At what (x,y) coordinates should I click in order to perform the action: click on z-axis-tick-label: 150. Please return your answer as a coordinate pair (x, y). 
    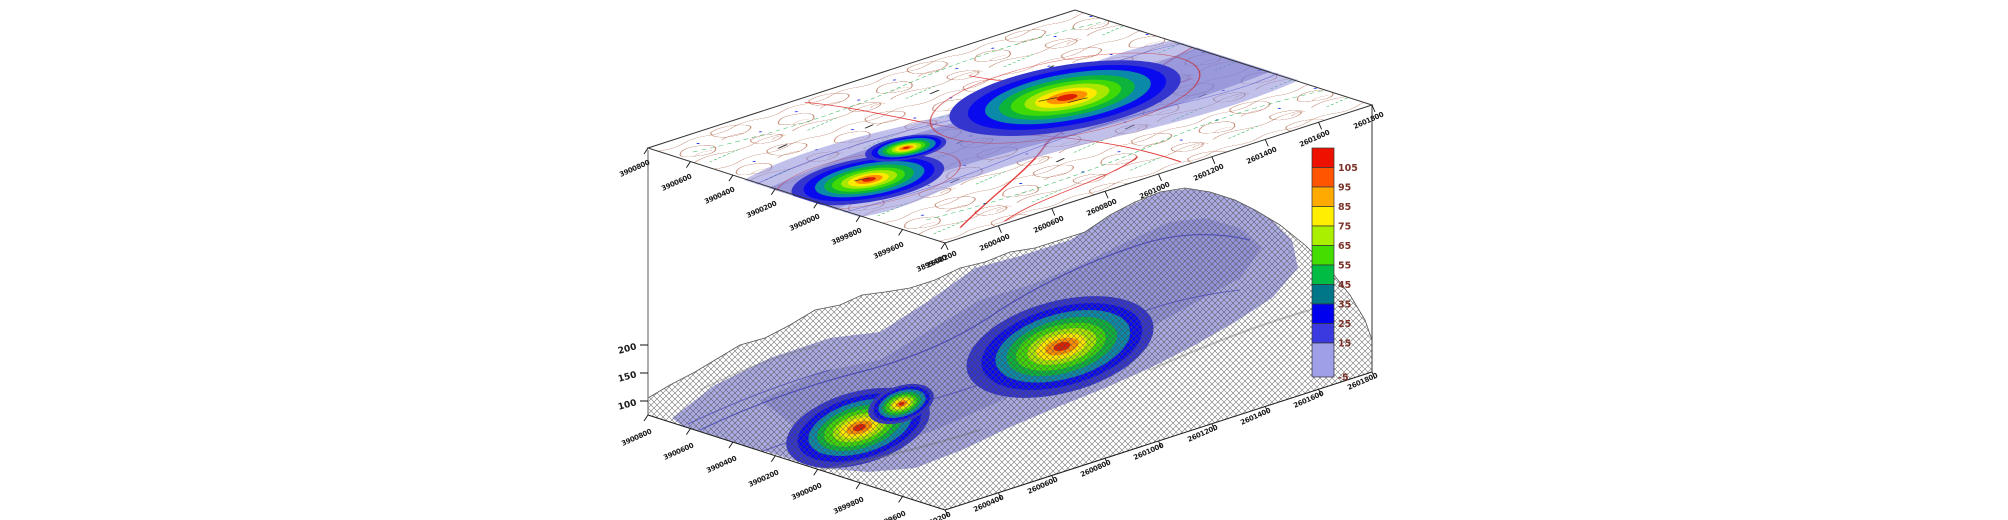
    Looking at the image, I should click on (627, 377).